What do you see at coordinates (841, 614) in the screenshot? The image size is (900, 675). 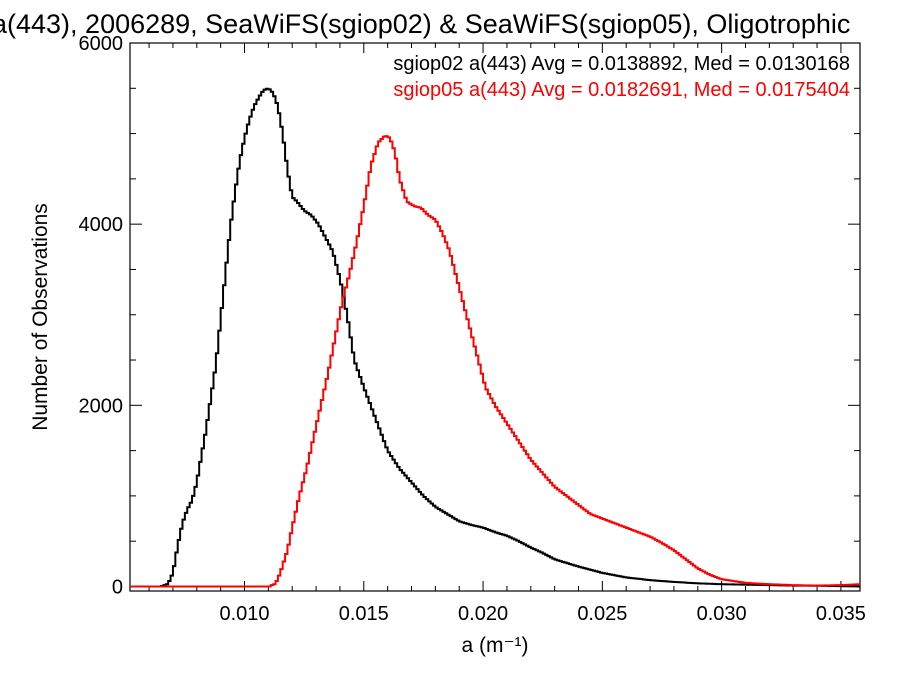 I see `x-tick-label: 0.035` at bounding box center [841, 614].